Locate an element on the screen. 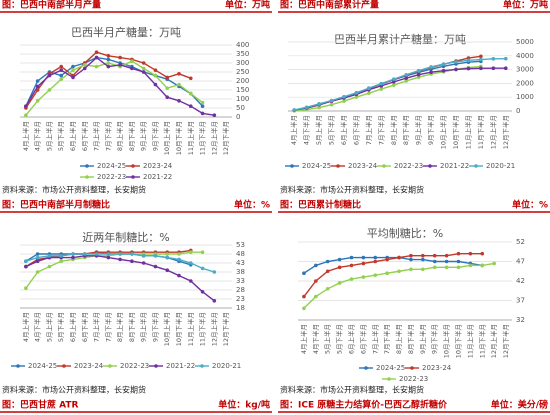  series-line is located at coordinates (400, 89).